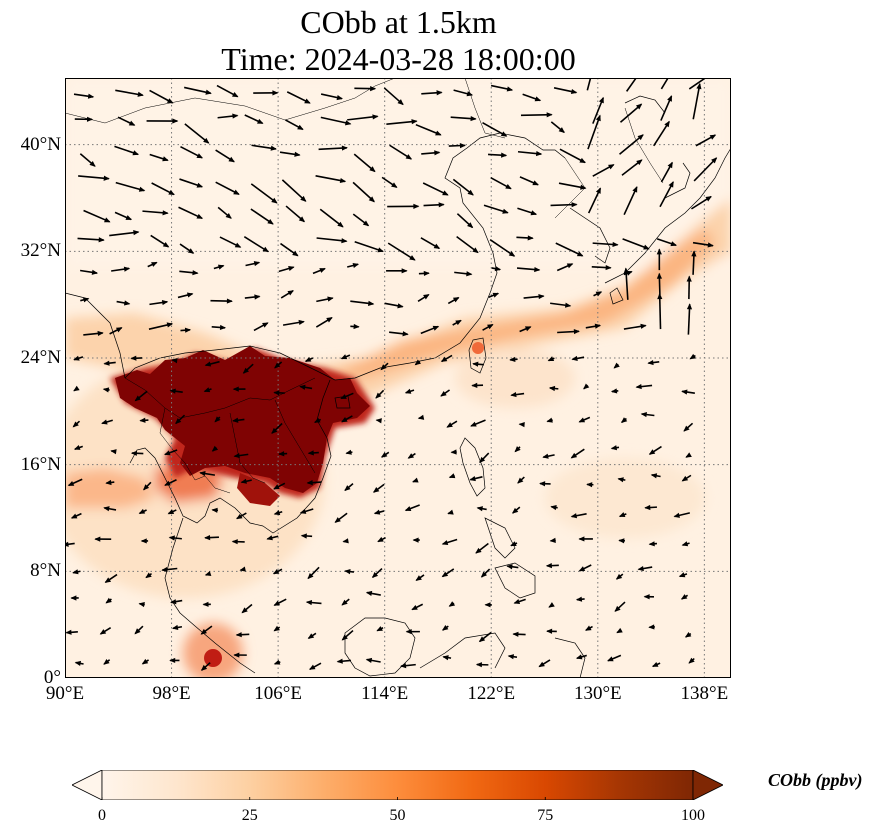 This screenshot has width=887, height=836. What do you see at coordinates (87, 785) in the screenshot?
I see `colorbar-extend-low` at bounding box center [87, 785].